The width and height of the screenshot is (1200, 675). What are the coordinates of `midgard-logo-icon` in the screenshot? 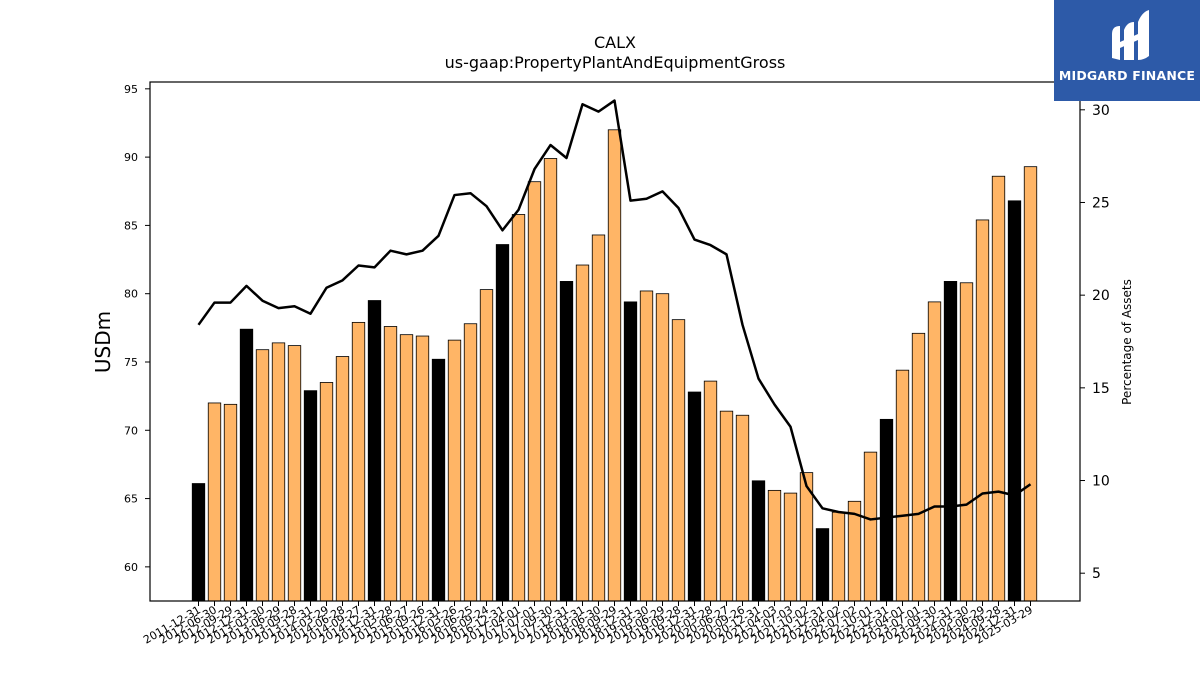 It's located at (1130, 35).